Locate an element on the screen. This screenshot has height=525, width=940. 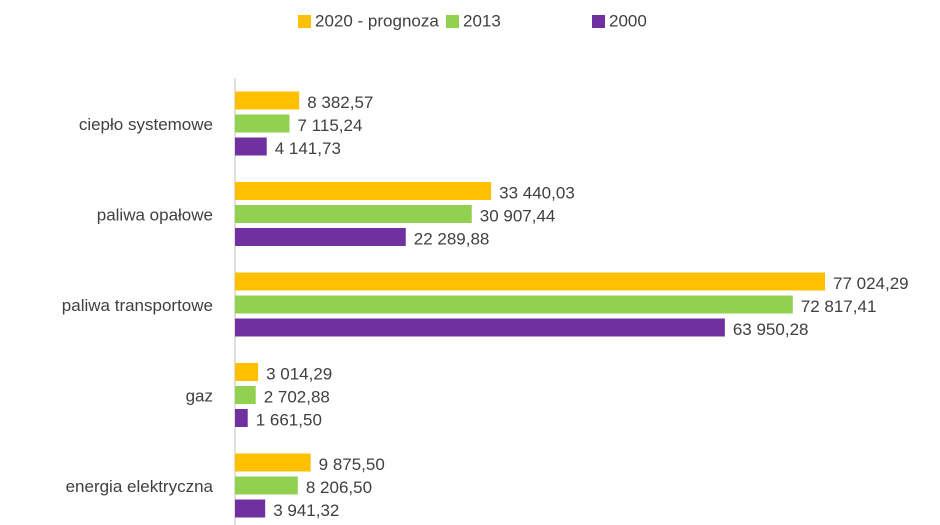
value-label: 7 115,24 is located at coordinates (330, 125).